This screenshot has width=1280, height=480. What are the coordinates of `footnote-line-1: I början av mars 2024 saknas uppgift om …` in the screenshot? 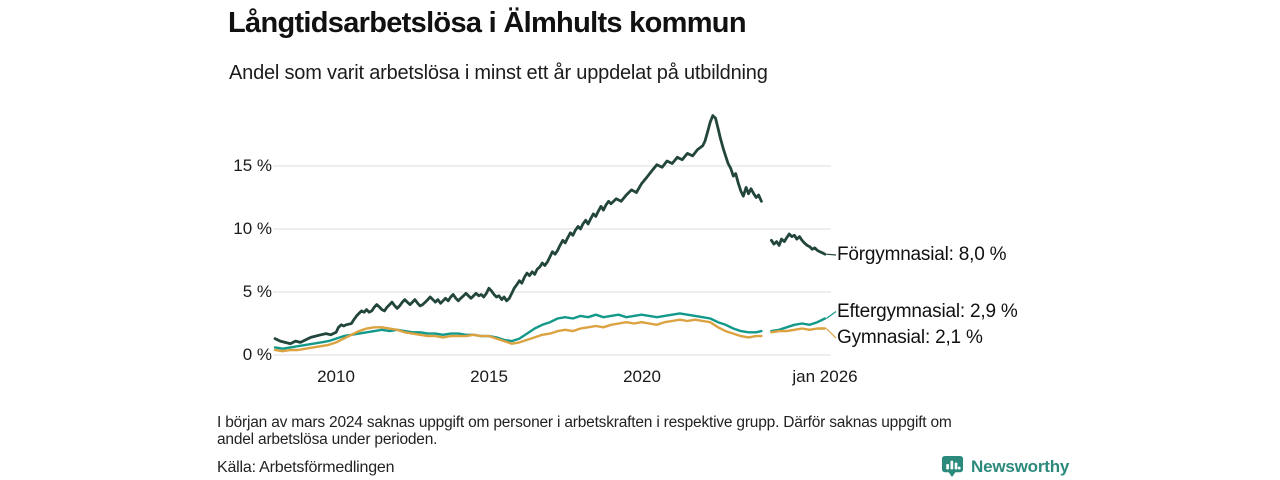 It's located at (584, 422).